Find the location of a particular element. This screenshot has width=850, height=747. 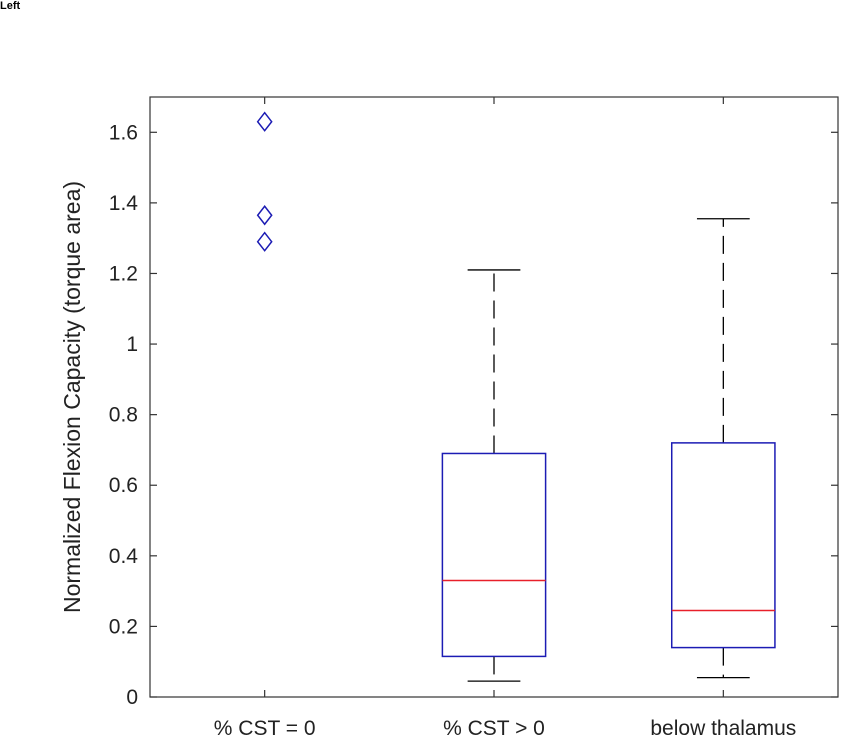

y-tick-label: 0.2 is located at coordinates (123, 626).